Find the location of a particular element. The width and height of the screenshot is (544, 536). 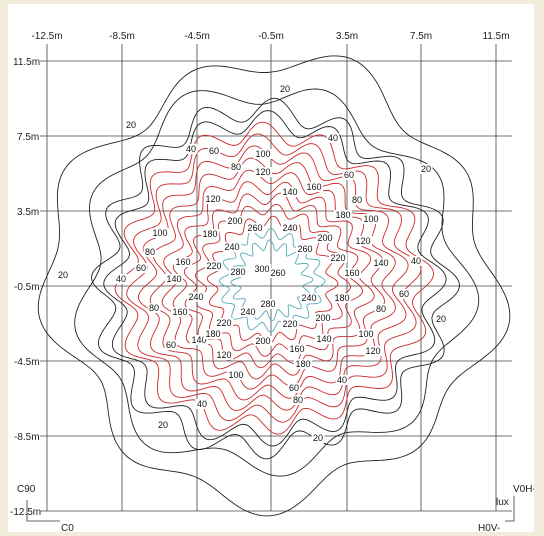

y-tick-label: -0.5m is located at coordinates (27, 287).